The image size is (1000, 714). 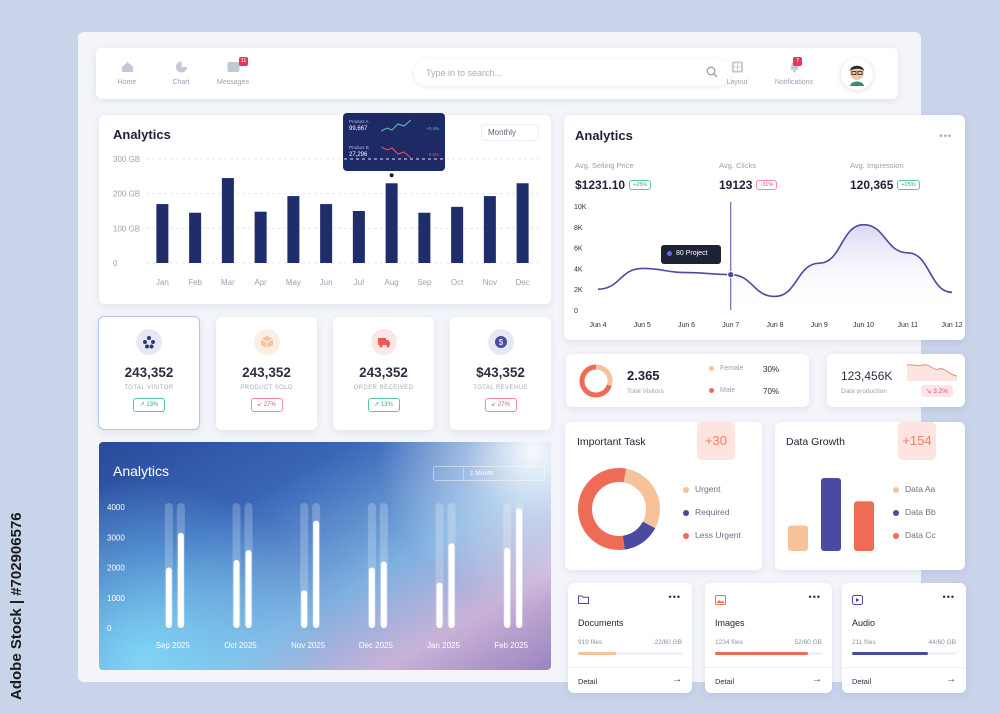 What do you see at coordinates (126, 228) in the screenshot?
I see `y-tick-label: 100 GB` at bounding box center [126, 228].